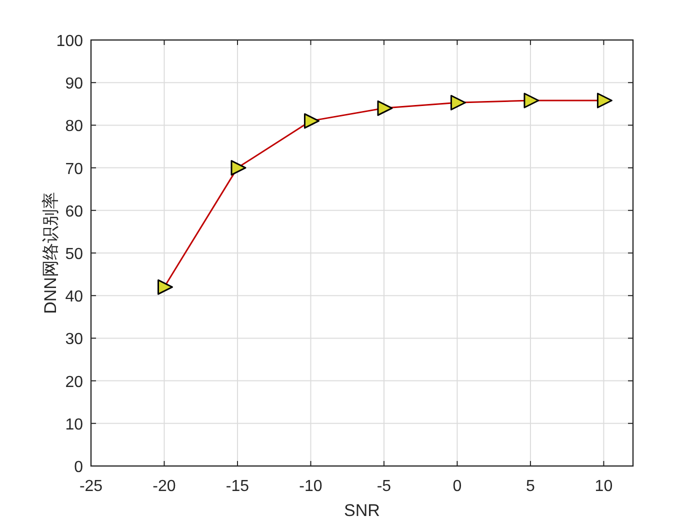  Describe the element at coordinates (531, 486) in the screenshot. I see `x-tick-label: 5` at that location.